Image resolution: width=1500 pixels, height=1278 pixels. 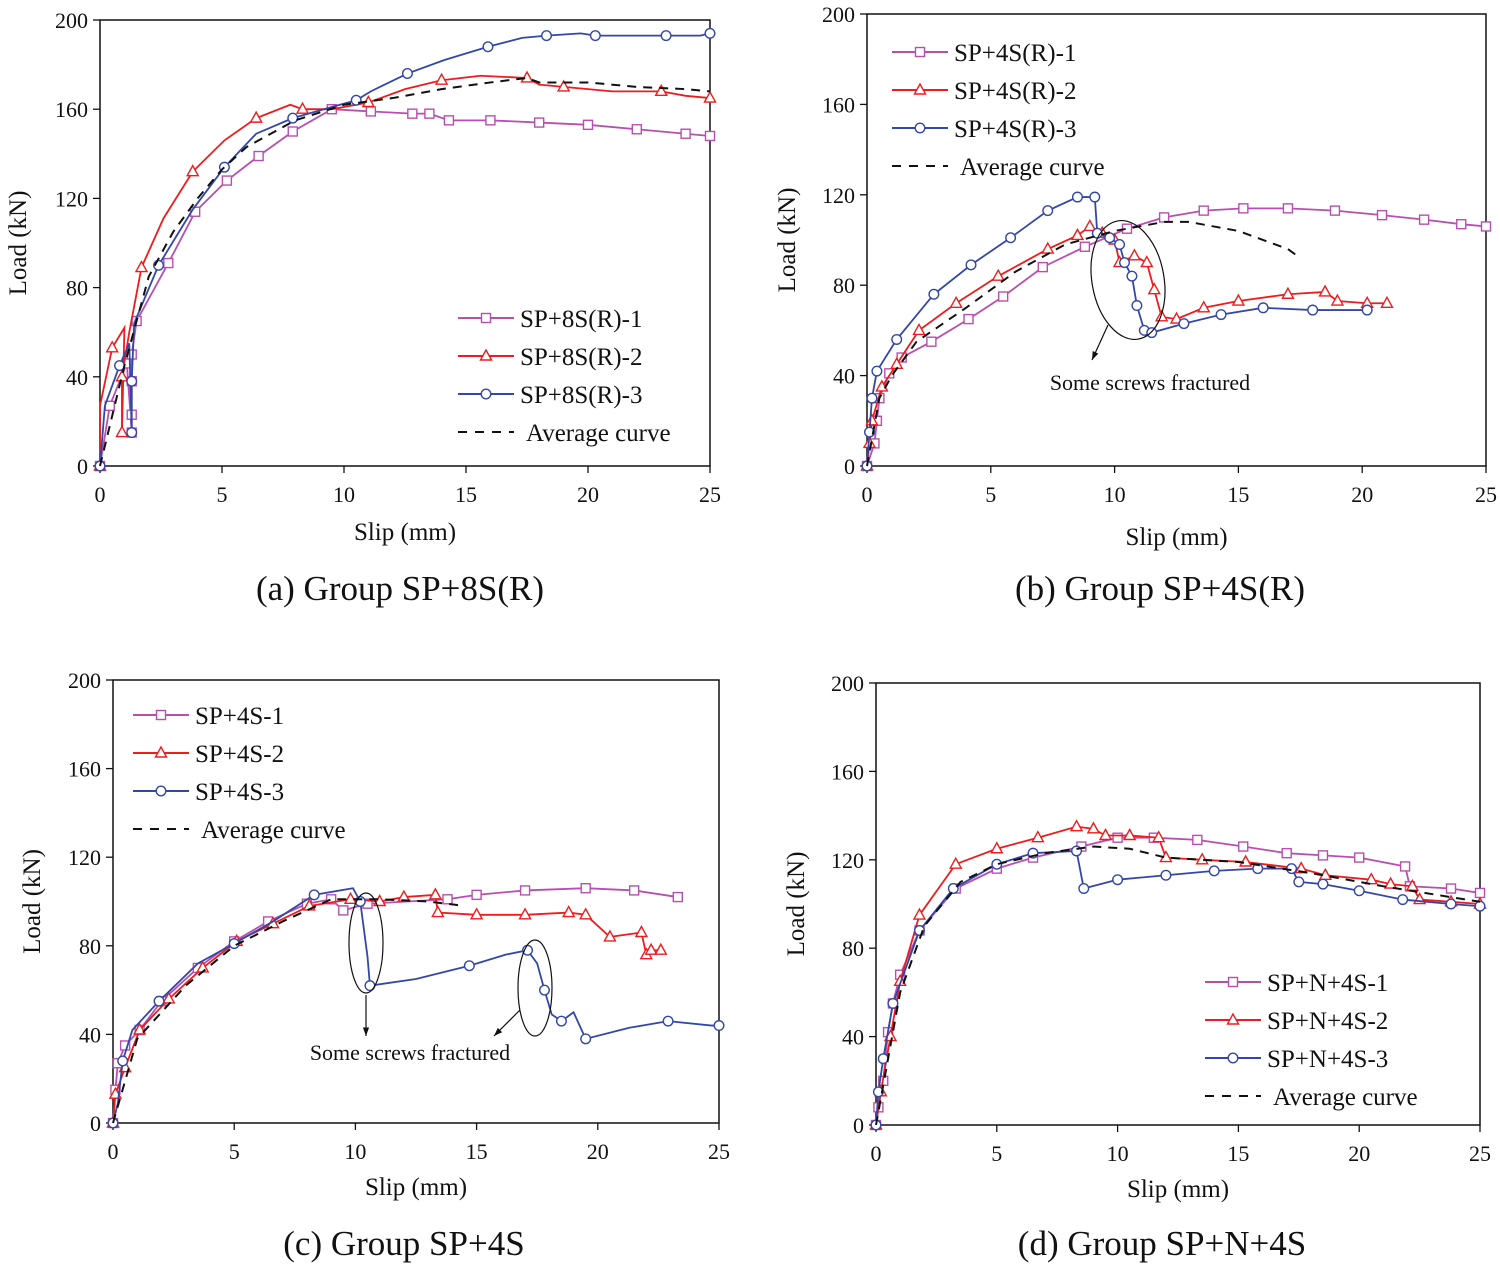 What do you see at coordinates (477, 1151) in the screenshot?
I see `x-tick-label: 15` at bounding box center [477, 1151].